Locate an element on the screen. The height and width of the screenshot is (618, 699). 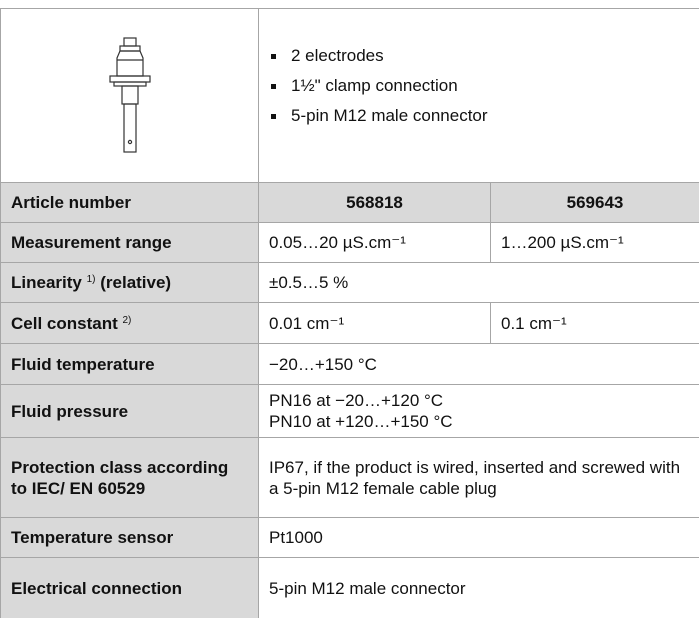
row-value: PN16 at −20…+120 °C PN10 at +120…+150 °C is located at coordinates (478, 411).